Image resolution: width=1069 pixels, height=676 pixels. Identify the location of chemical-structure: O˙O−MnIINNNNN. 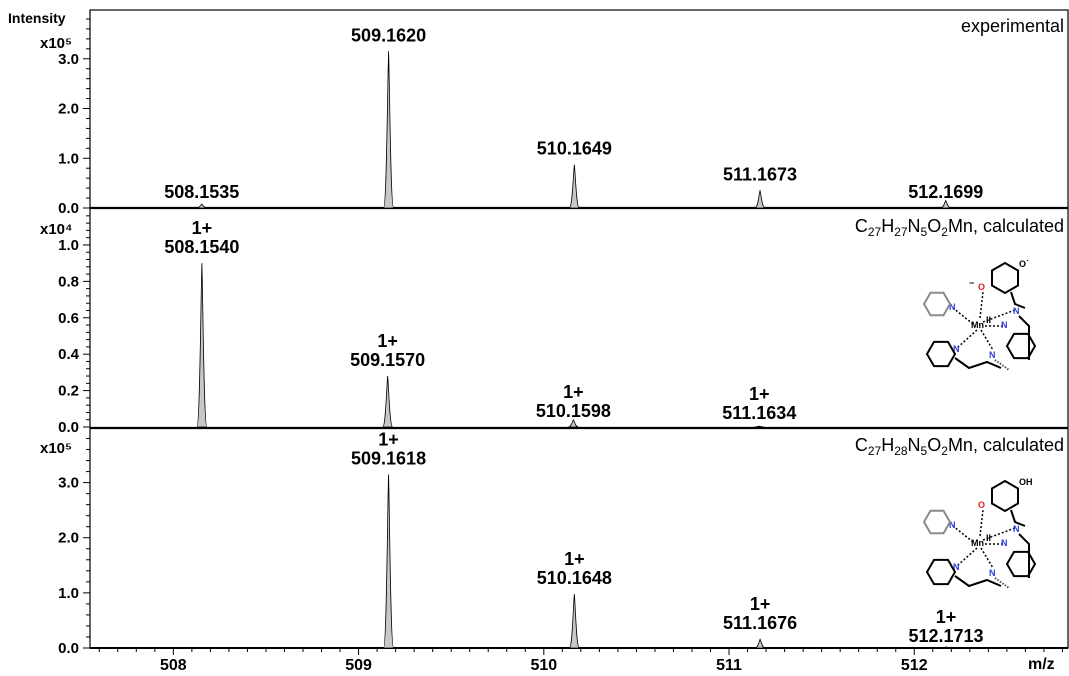
(979, 315).